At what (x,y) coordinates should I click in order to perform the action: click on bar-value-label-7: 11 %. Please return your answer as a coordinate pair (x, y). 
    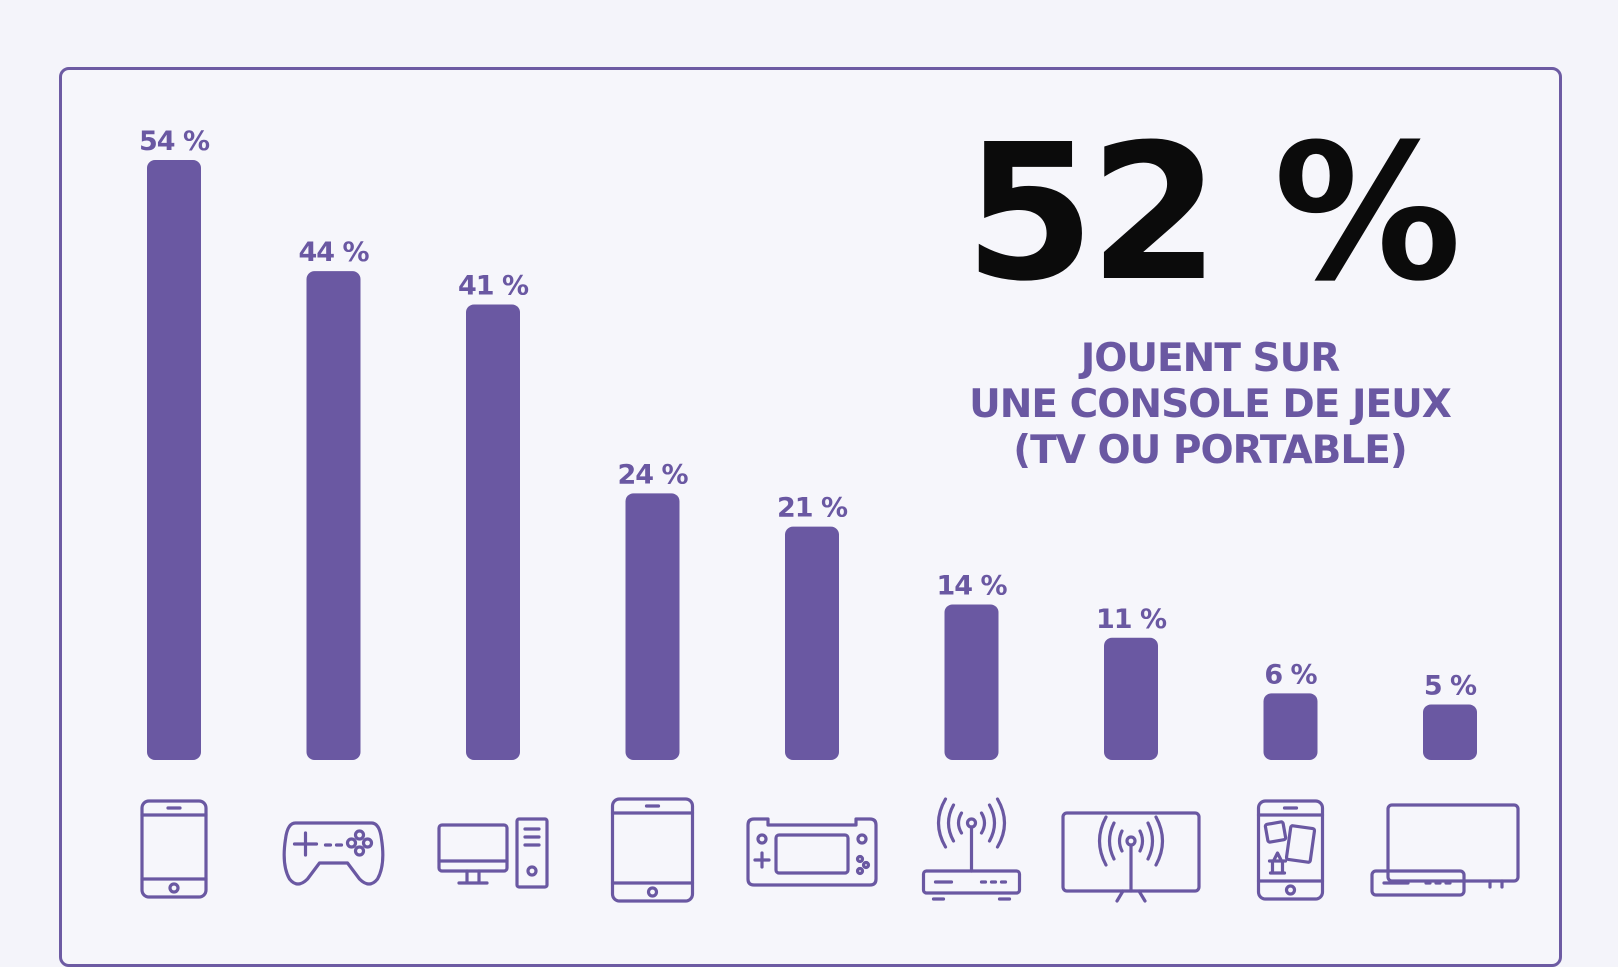
    Looking at the image, I should click on (1131, 619).